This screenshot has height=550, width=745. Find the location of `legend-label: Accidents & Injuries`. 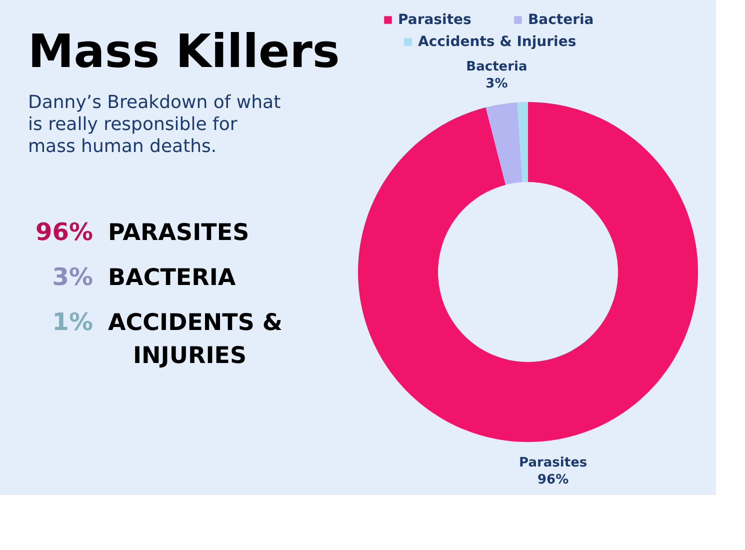

legend-label: Accidents & Injuries is located at coordinates (497, 42).